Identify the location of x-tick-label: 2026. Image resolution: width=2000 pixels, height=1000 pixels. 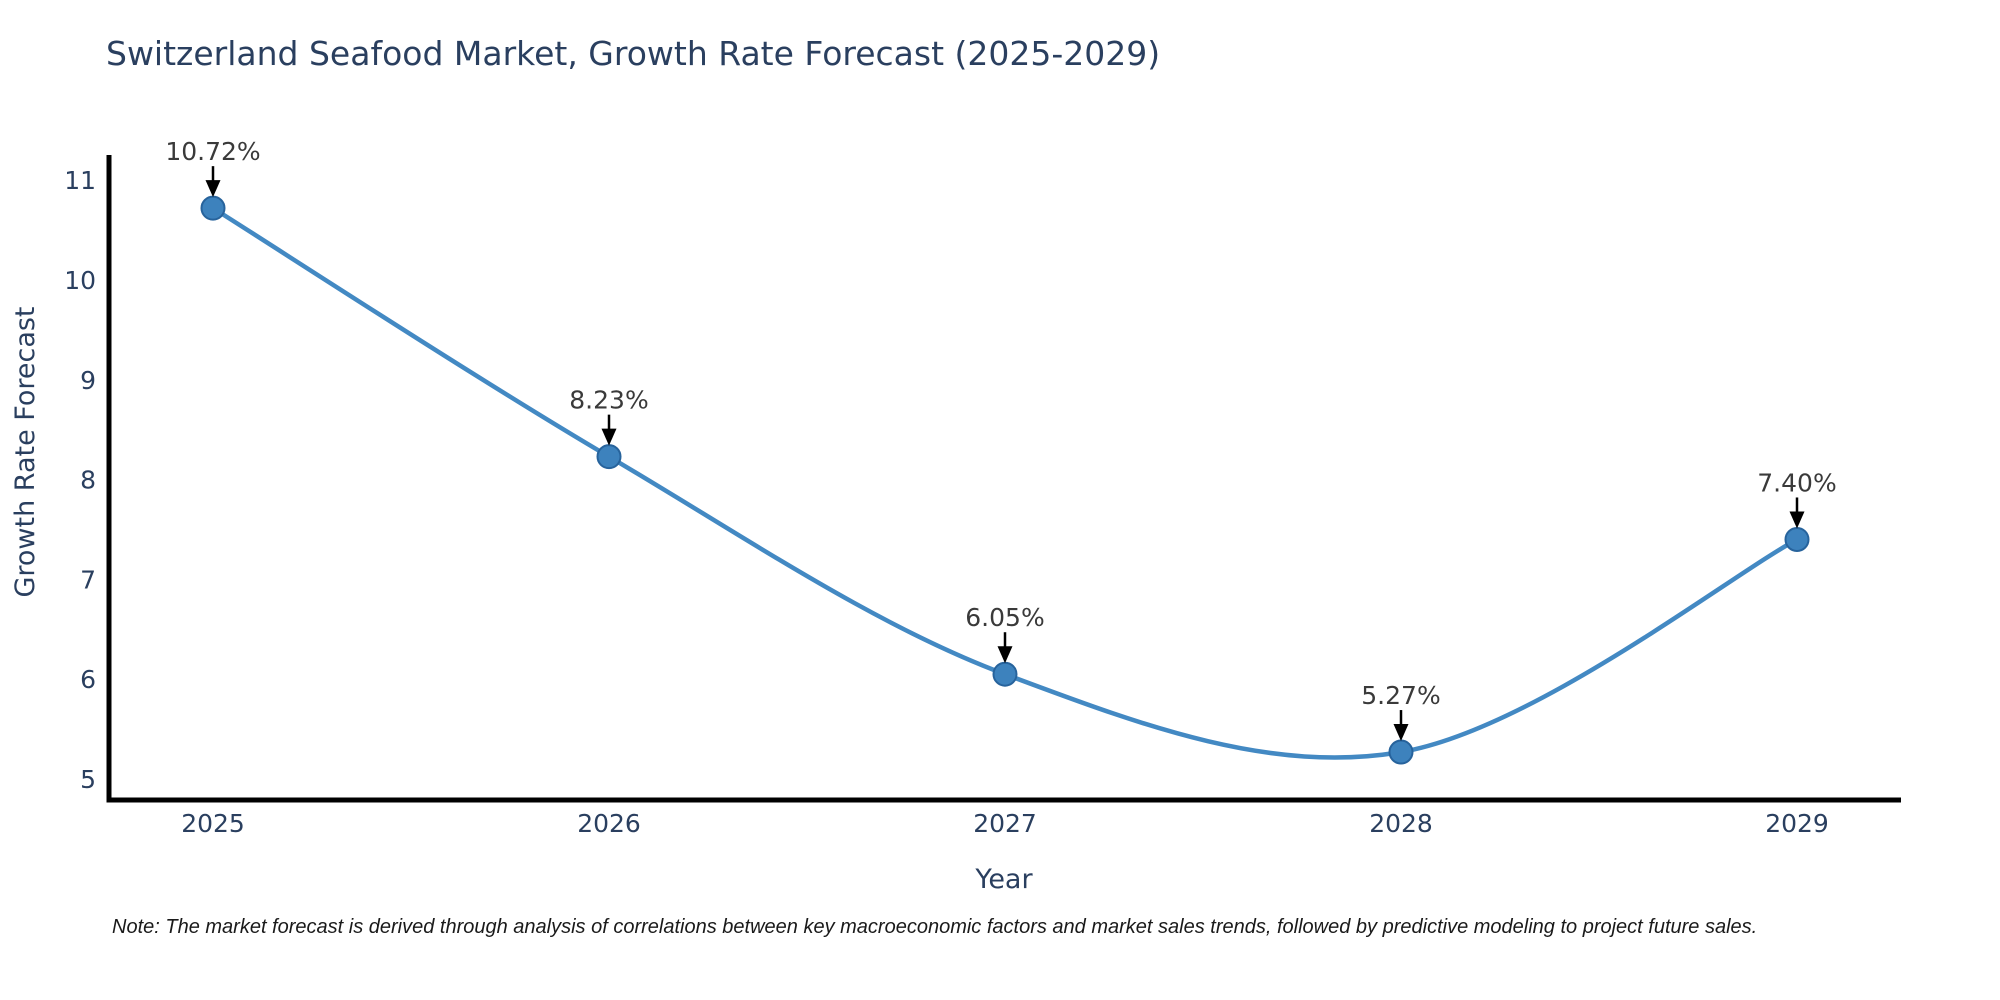
(609, 823).